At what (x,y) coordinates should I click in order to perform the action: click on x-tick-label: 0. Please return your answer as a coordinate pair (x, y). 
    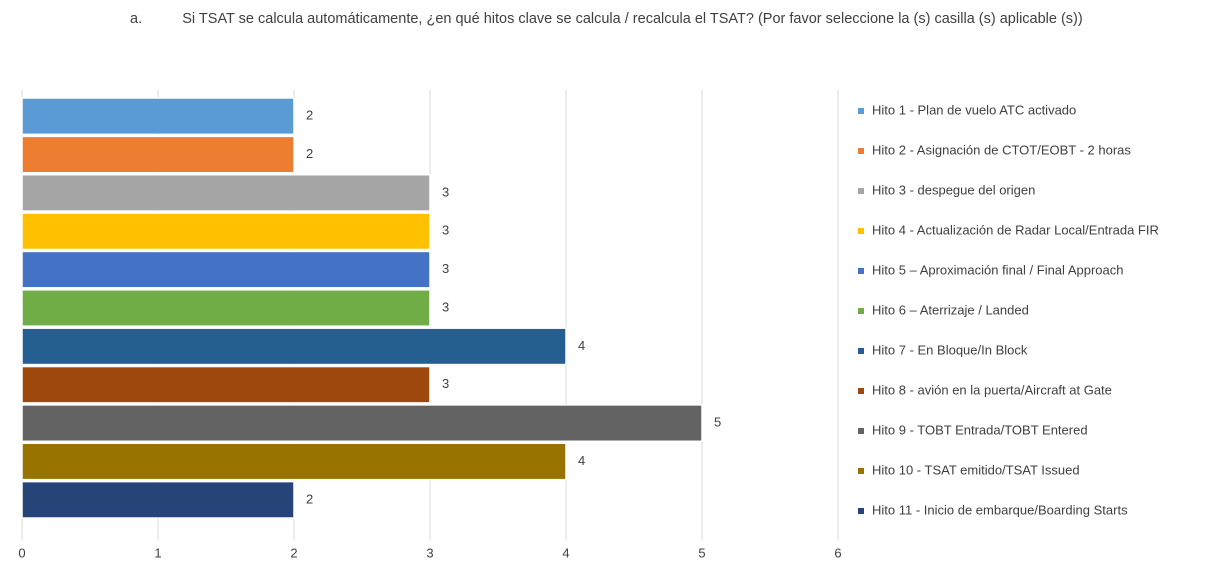
    Looking at the image, I should click on (21, 552).